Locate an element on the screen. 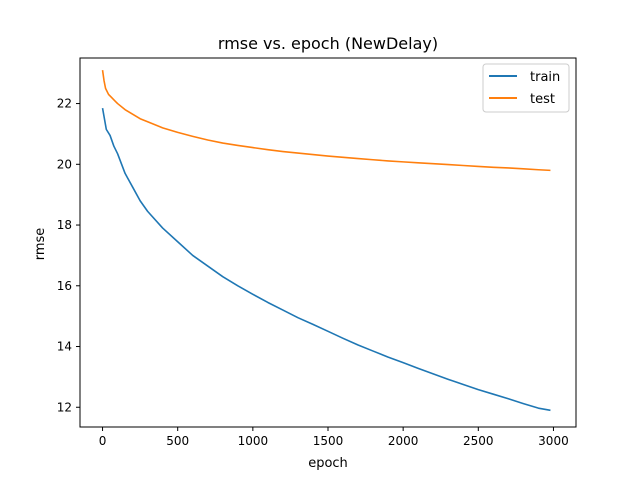  x-tick-label: 2000 is located at coordinates (403, 441).